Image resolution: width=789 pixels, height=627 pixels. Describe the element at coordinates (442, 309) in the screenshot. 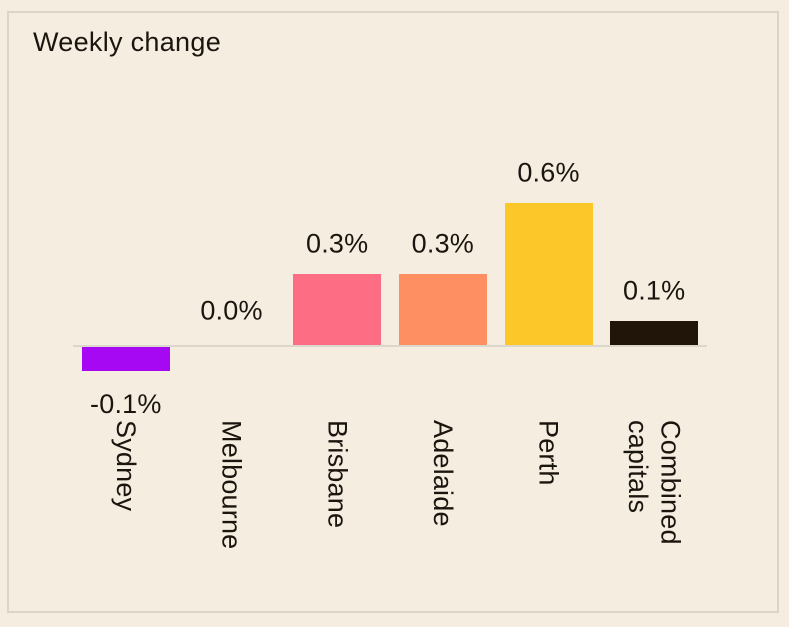

I see `bar-adelaide` at that location.